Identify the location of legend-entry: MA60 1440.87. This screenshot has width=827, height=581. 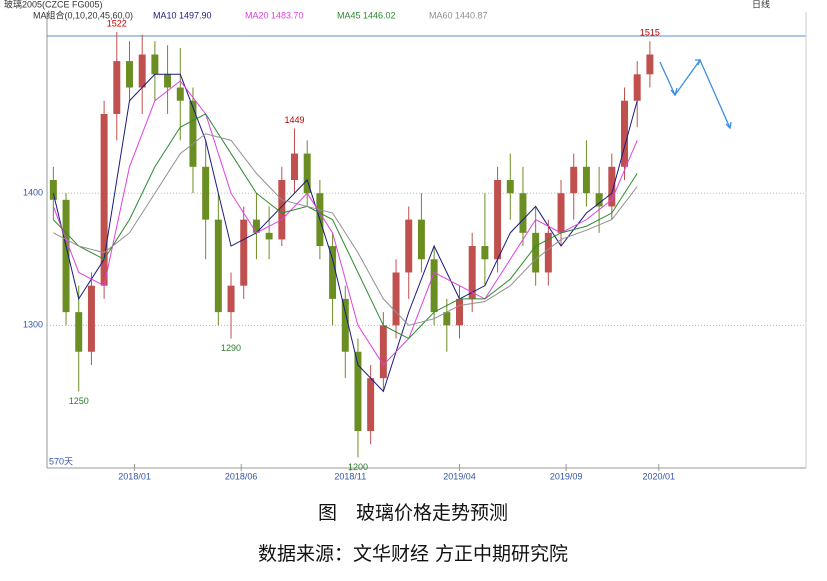
(458, 15).